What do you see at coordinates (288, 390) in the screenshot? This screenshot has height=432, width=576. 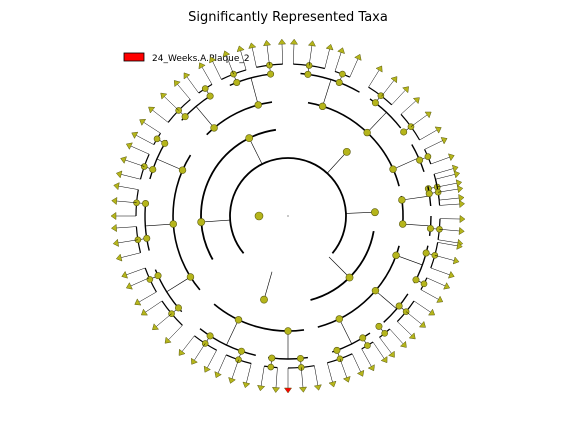 I see `leaf-highlight` at bounding box center [288, 390].